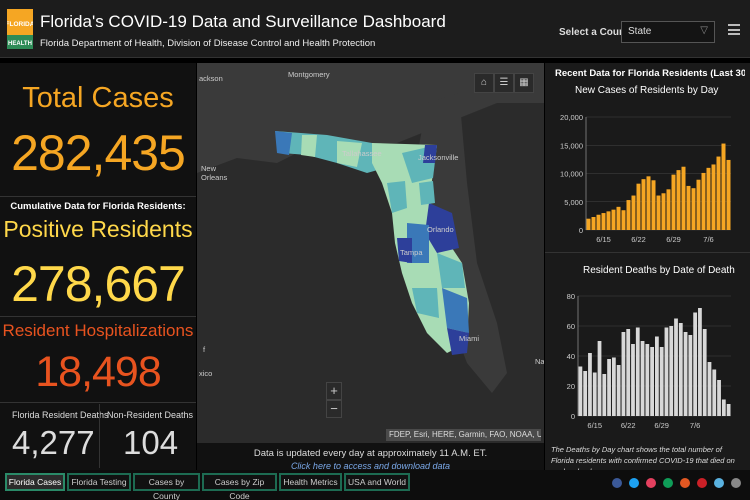 The width and height of the screenshot is (750, 500). Describe the element at coordinates (166, 486) in the screenshot. I see `tab-cases-by-county: Cases by County` at that location.